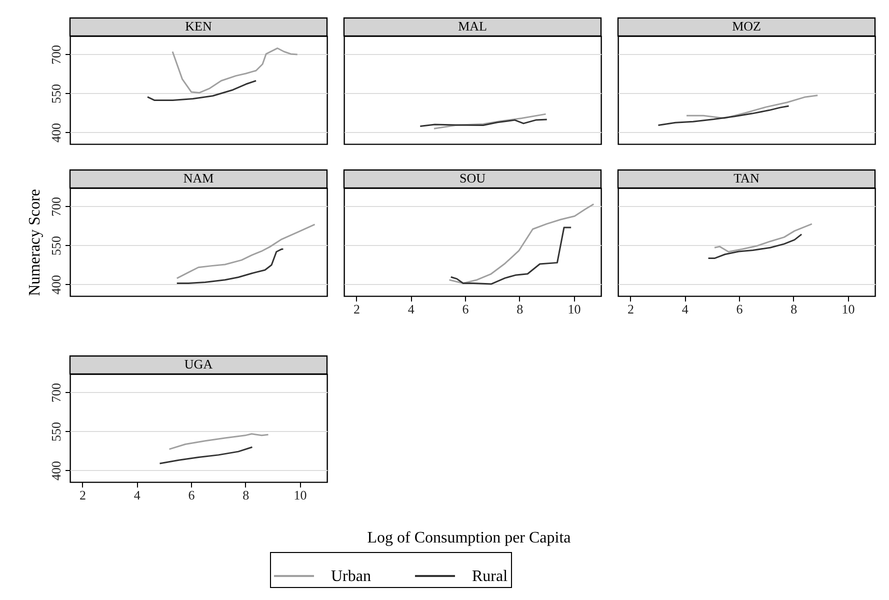 The height and width of the screenshot is (600, 889). Describe the element at coordinates (490, 576) in the screenshot. I see `legend-label: Rural` at that location.